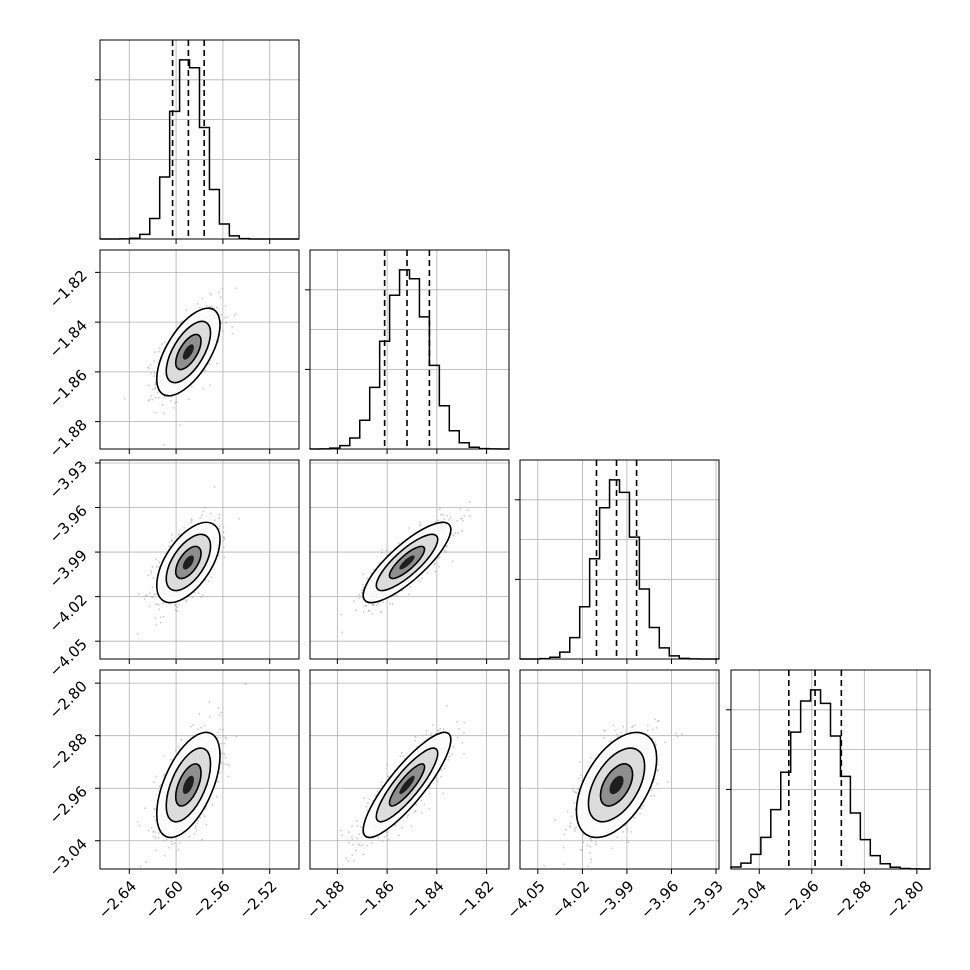  I want to click on x-tick-label: −2.64, so click(117, 899).